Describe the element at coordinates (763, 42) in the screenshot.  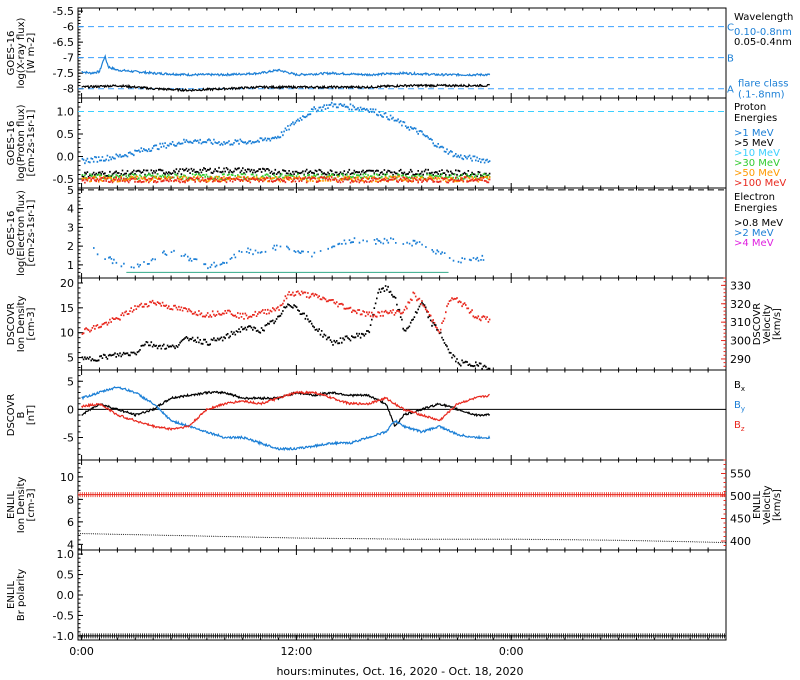
I see `legend-entry: 0.05-0.4nm` at that location.